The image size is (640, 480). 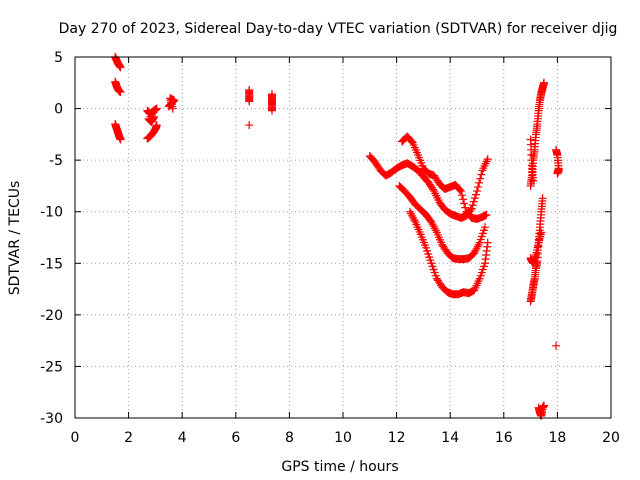 What do you see at coordinates (397, 438) in the screenshot?
I see `x-tick-label: 12` at bounding box center [397, 438].